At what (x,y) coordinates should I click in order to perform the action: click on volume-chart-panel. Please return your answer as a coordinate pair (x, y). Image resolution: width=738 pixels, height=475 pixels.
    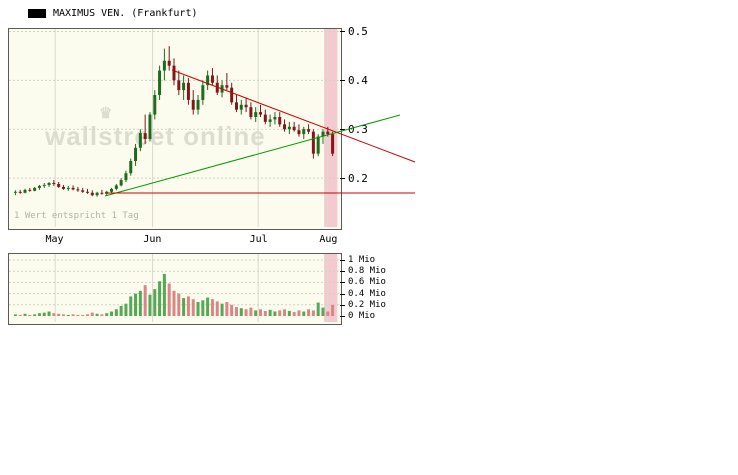
    Looking at the image, I should click on (175, 289).